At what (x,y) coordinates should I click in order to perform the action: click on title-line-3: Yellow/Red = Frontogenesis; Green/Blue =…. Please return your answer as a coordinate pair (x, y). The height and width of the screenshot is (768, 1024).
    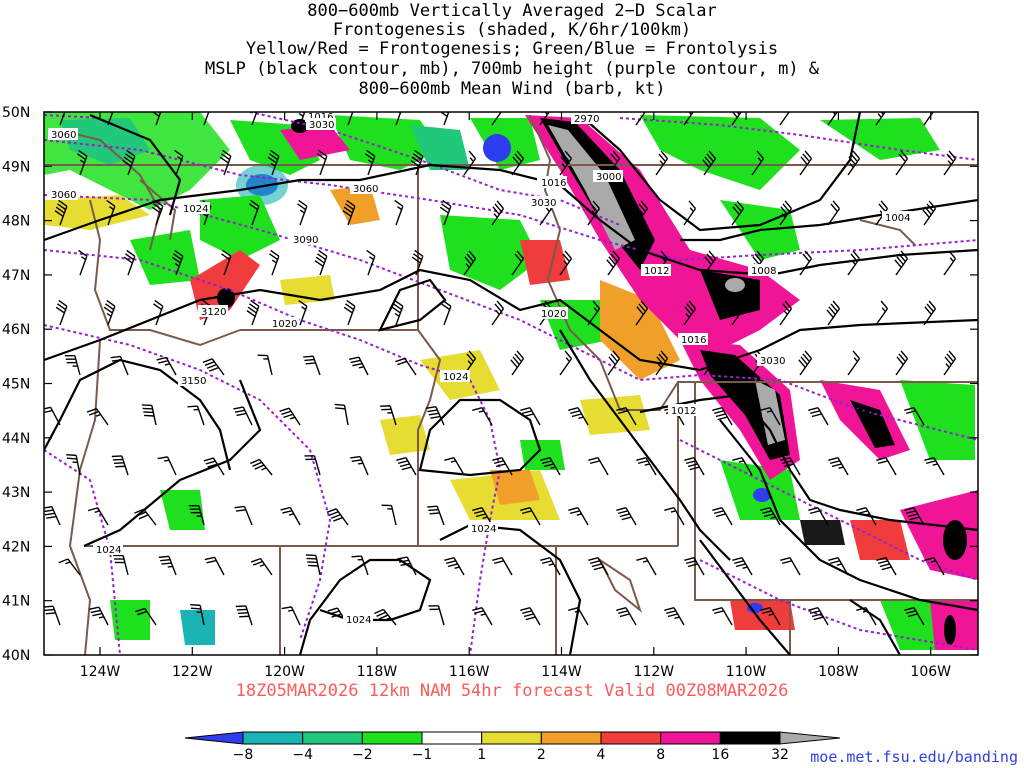
    Looking at the image, I should click on (512, 49).